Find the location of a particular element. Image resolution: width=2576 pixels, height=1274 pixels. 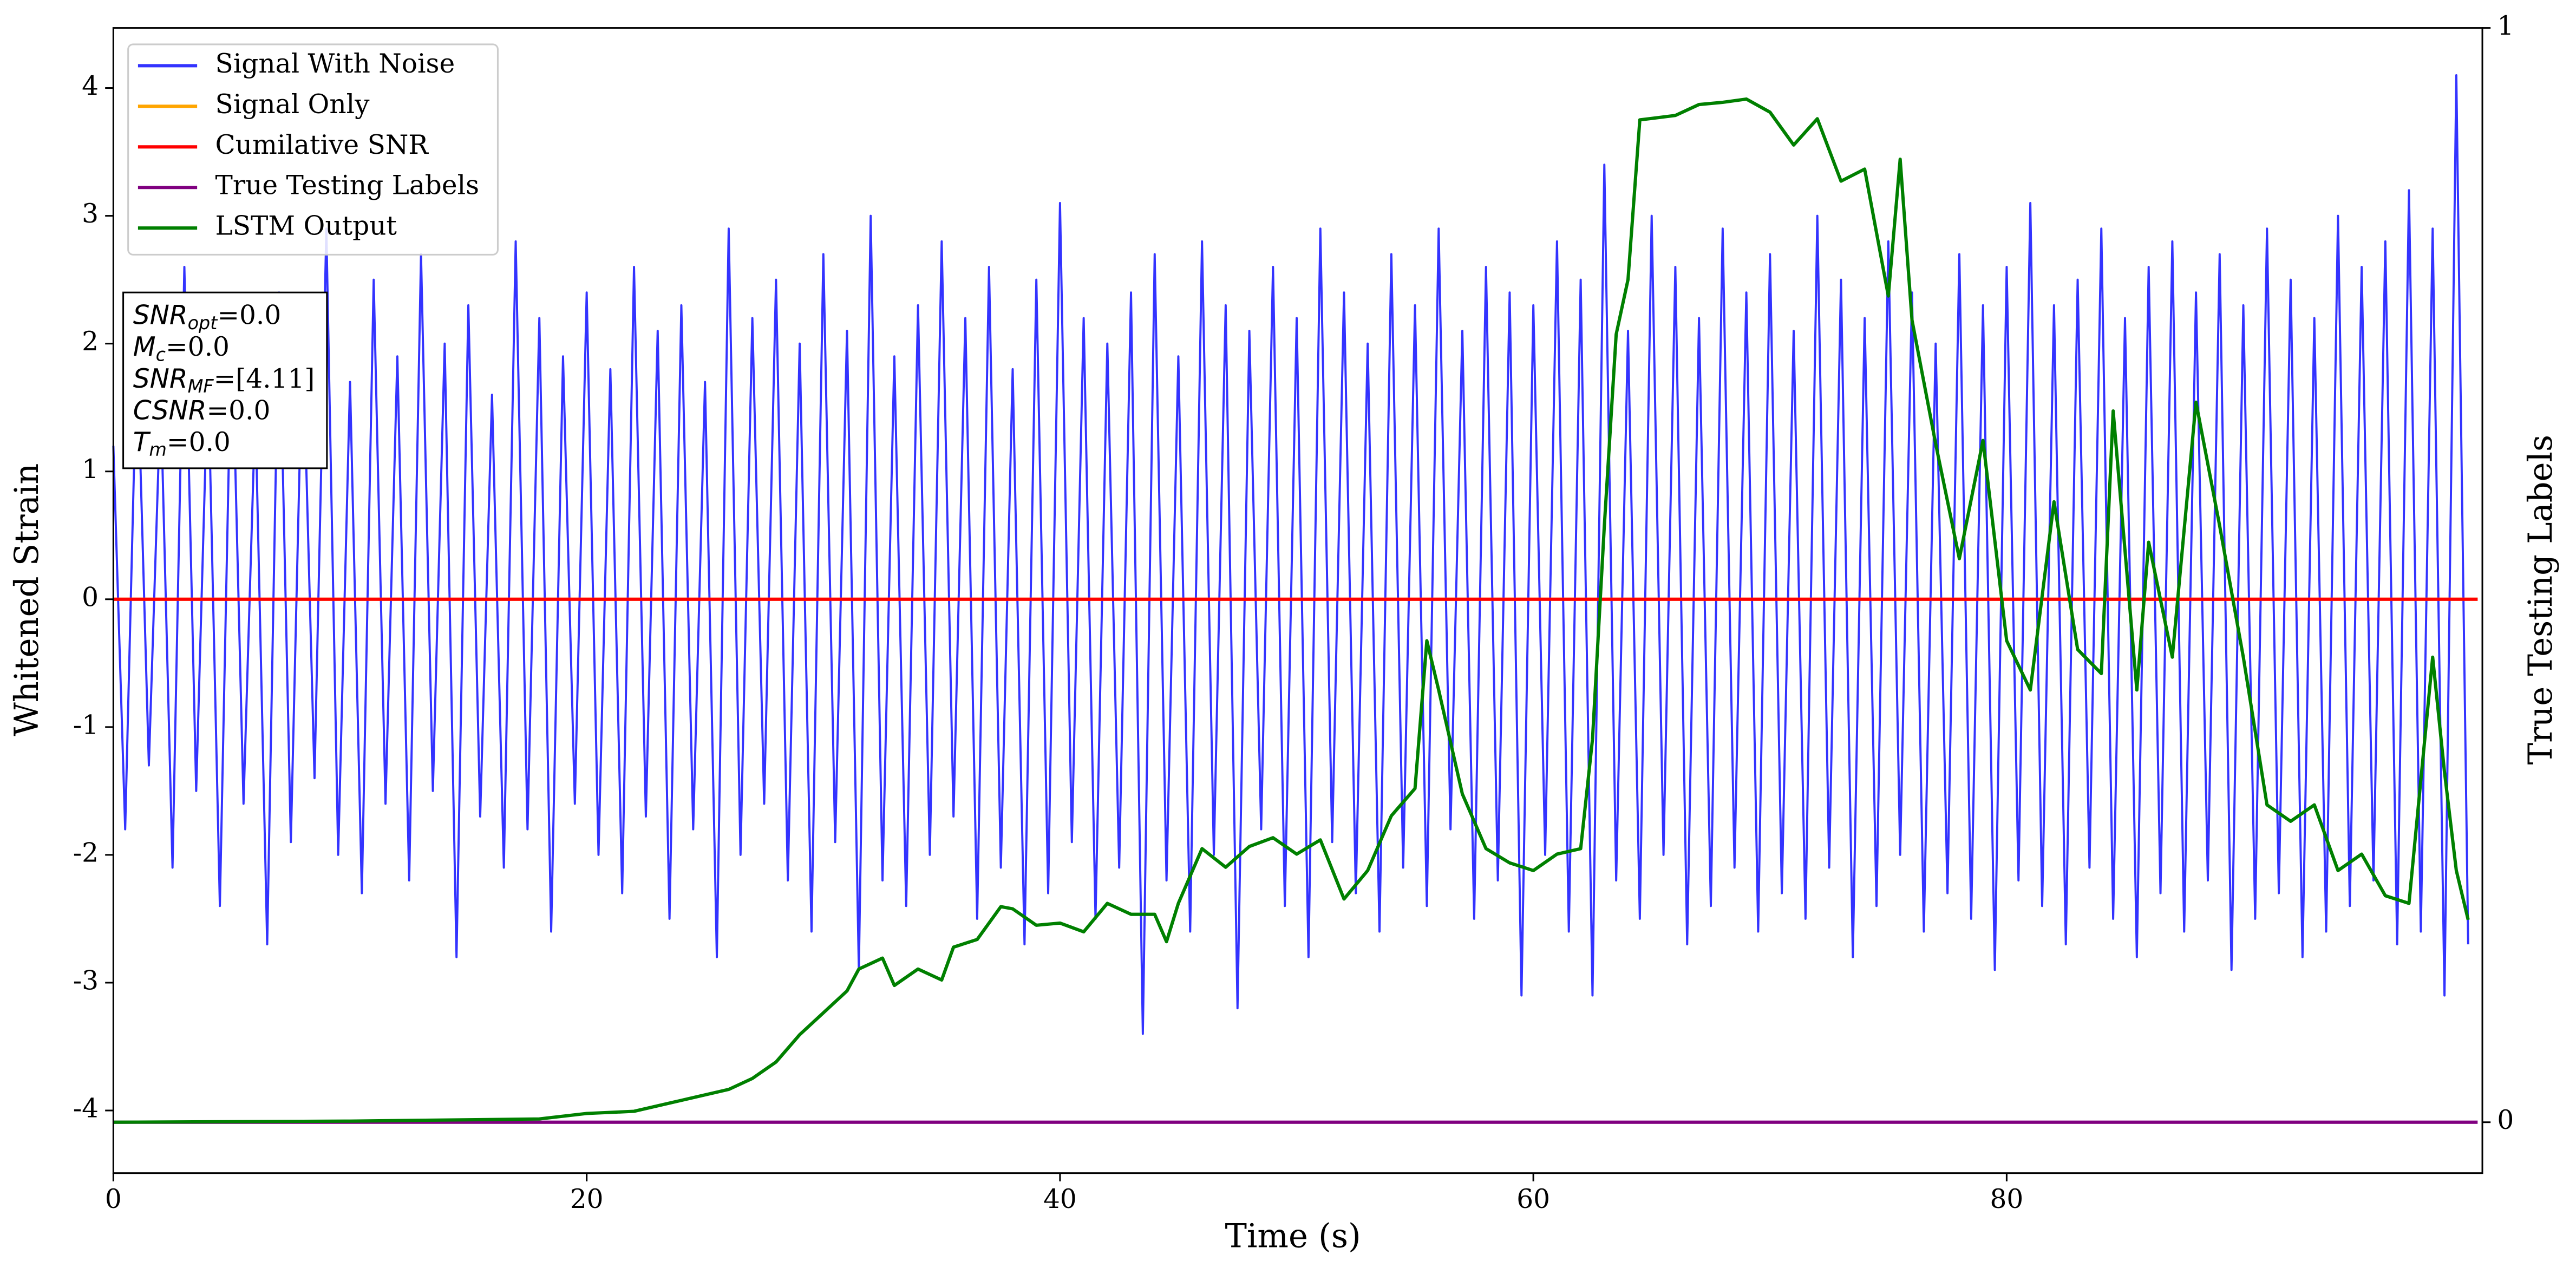

annotation-line: Tm=0.0 is located at coordinates (182, 443).